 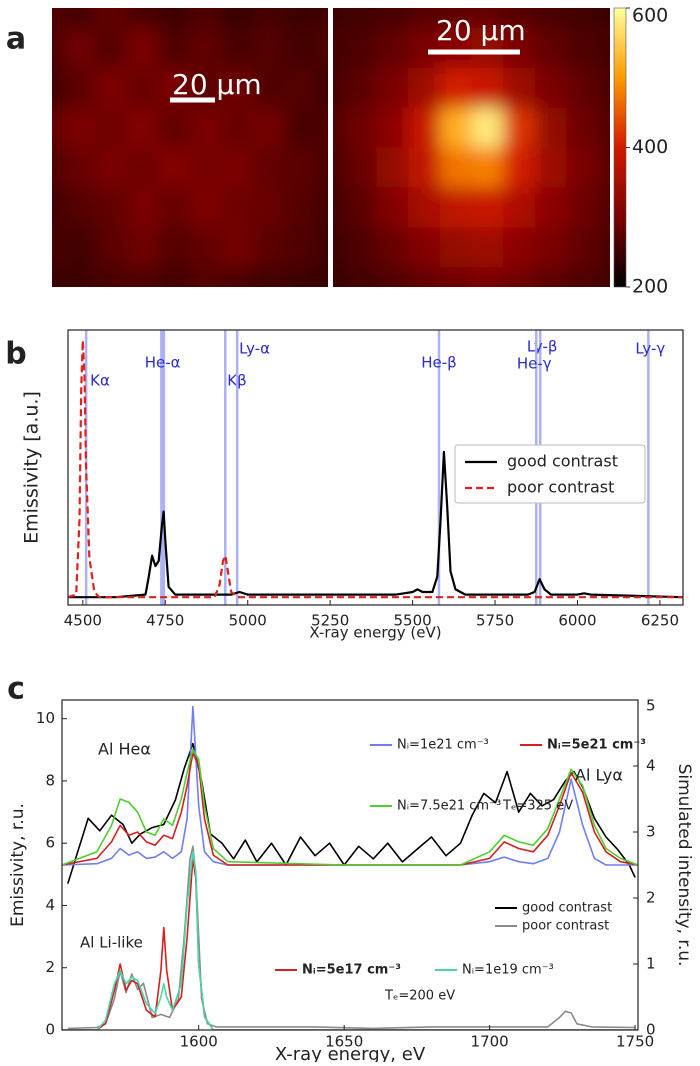 What do you see at coordinates (650, 147) in the screenshot?
I see `colorbar-tick-label: 400` at bounding box center [650, 147].